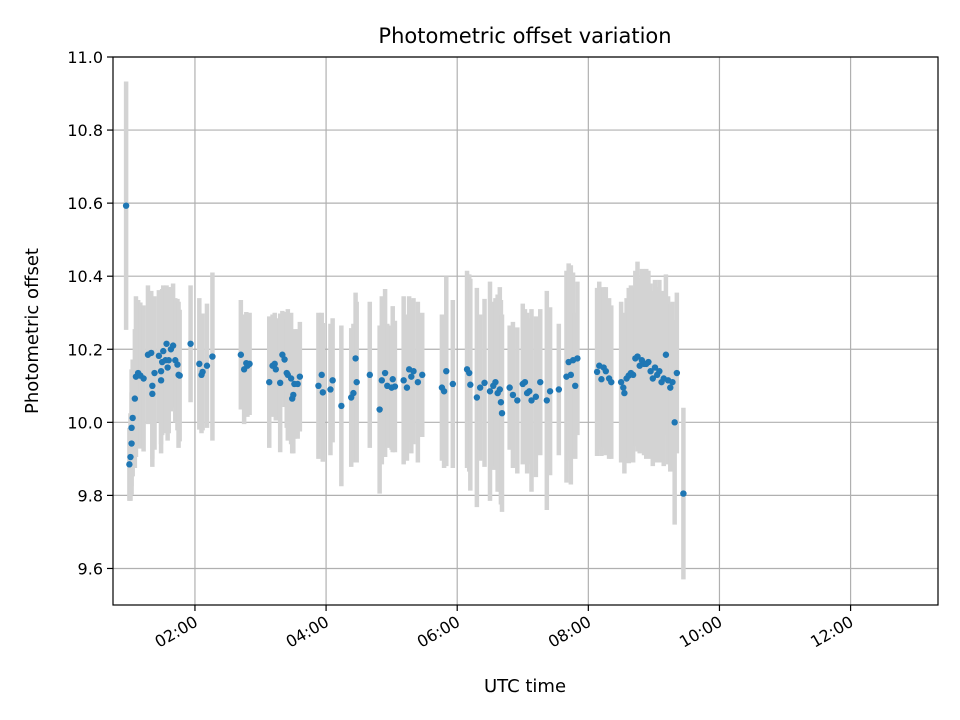 This screenshot has height=720, width=960. What do you see at coordinates (32, 331) in the screenshot?
I see `y-axis-label: Photometric offset` at bounding box center [32, 331].